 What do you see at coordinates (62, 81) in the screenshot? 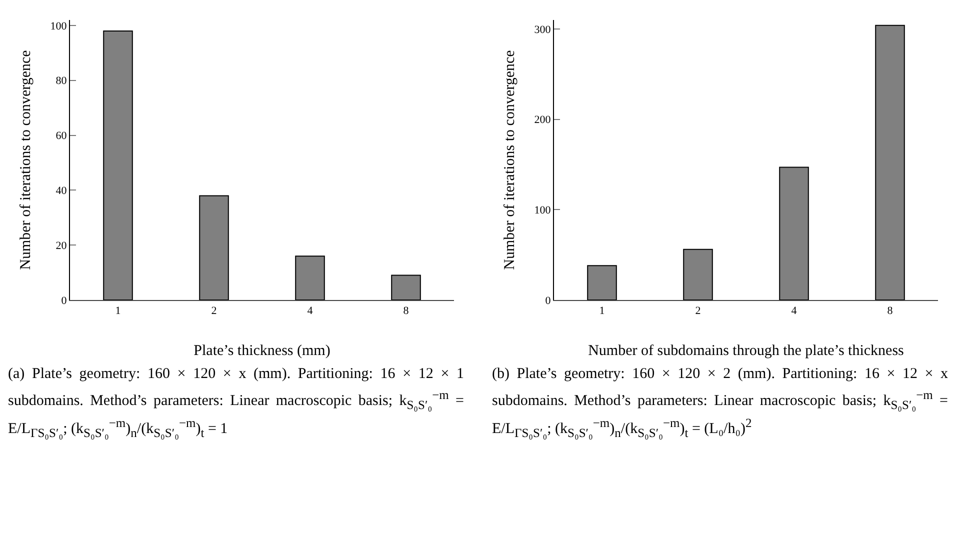
I see `y-tick-label: 80` at bounding box center [62, 81].